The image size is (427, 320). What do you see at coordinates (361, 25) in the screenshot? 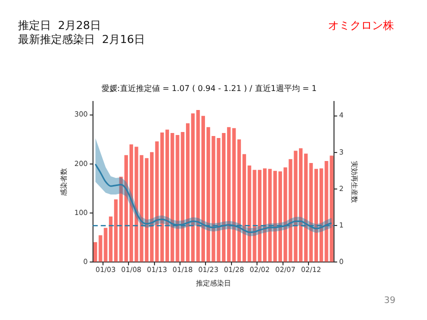
I see `text: オミクロン株` at bounding box center [361, 25].